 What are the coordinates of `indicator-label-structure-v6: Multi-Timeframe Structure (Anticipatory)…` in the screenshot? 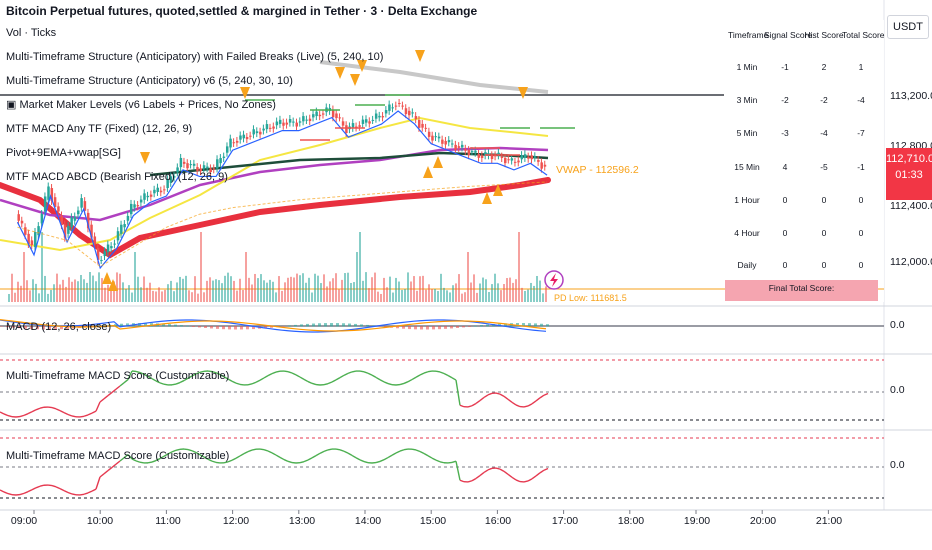 It's located at (149, 81).